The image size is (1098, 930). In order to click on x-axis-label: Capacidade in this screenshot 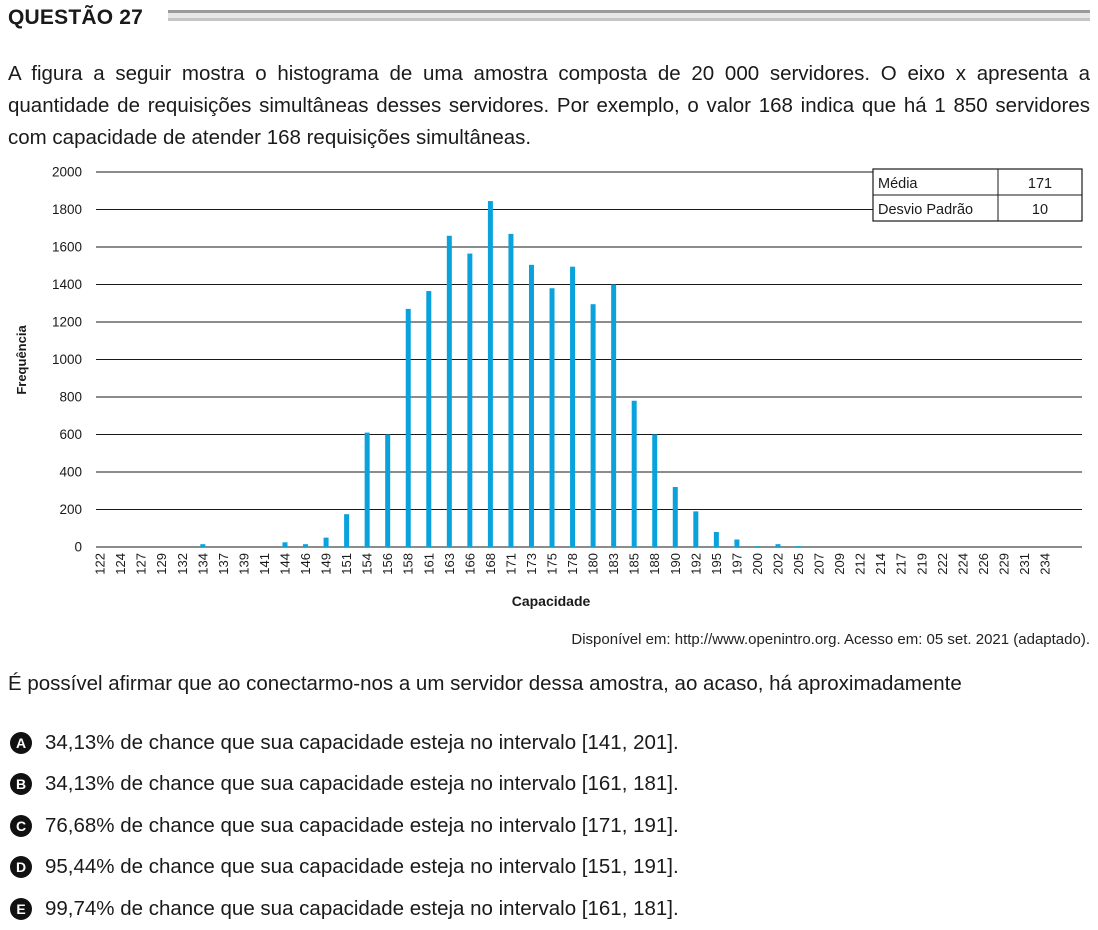, I will do `click(551, 601)`.